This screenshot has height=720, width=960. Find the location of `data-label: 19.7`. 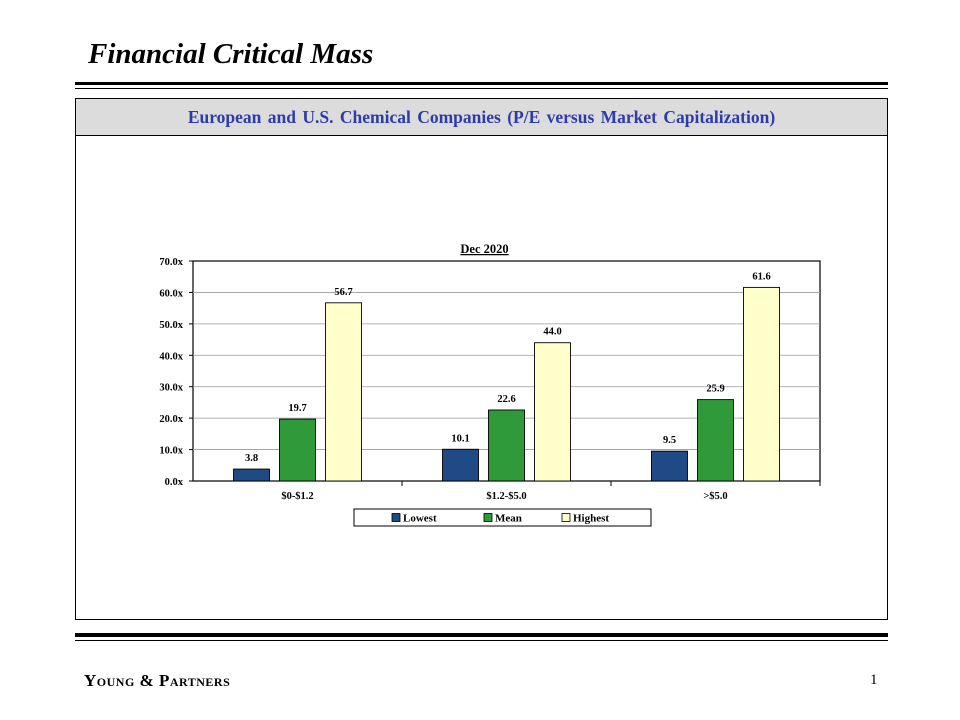

data-label: 19.7 is located at coordinates (297, 408).